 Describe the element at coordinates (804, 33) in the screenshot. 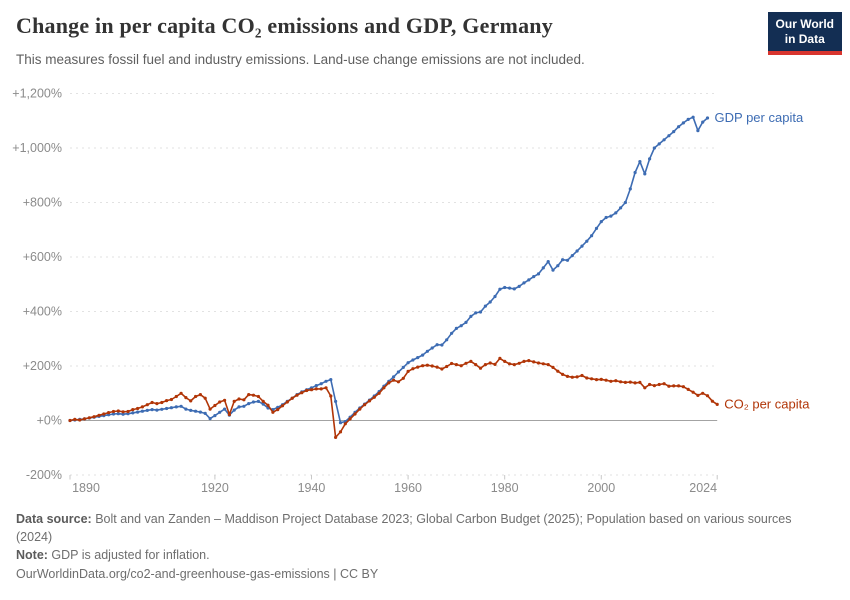

I see `owid-logo: Our World in Data` at that location.